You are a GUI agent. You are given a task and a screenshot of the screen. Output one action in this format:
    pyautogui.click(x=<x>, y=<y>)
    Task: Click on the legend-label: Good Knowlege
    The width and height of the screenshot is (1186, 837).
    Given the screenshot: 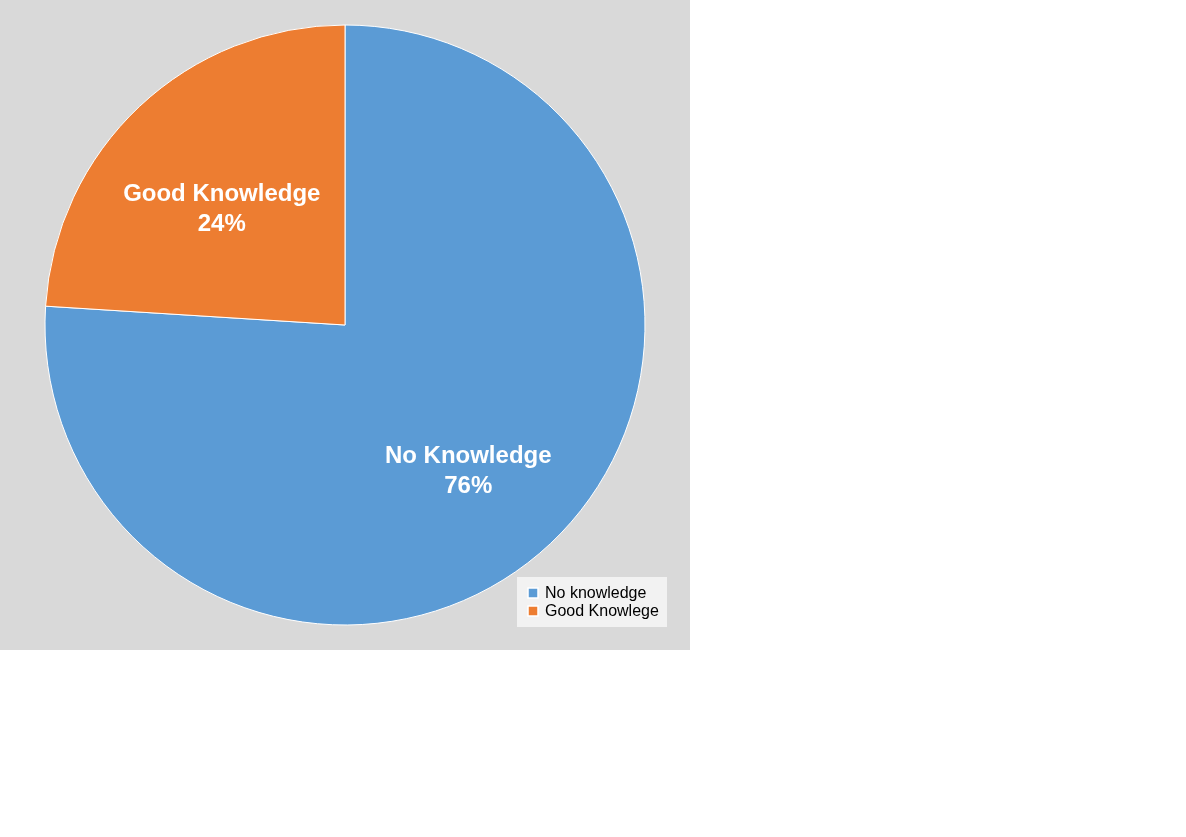 What is the action you would take?
    pyautogui.click(x=602, y=610)
    